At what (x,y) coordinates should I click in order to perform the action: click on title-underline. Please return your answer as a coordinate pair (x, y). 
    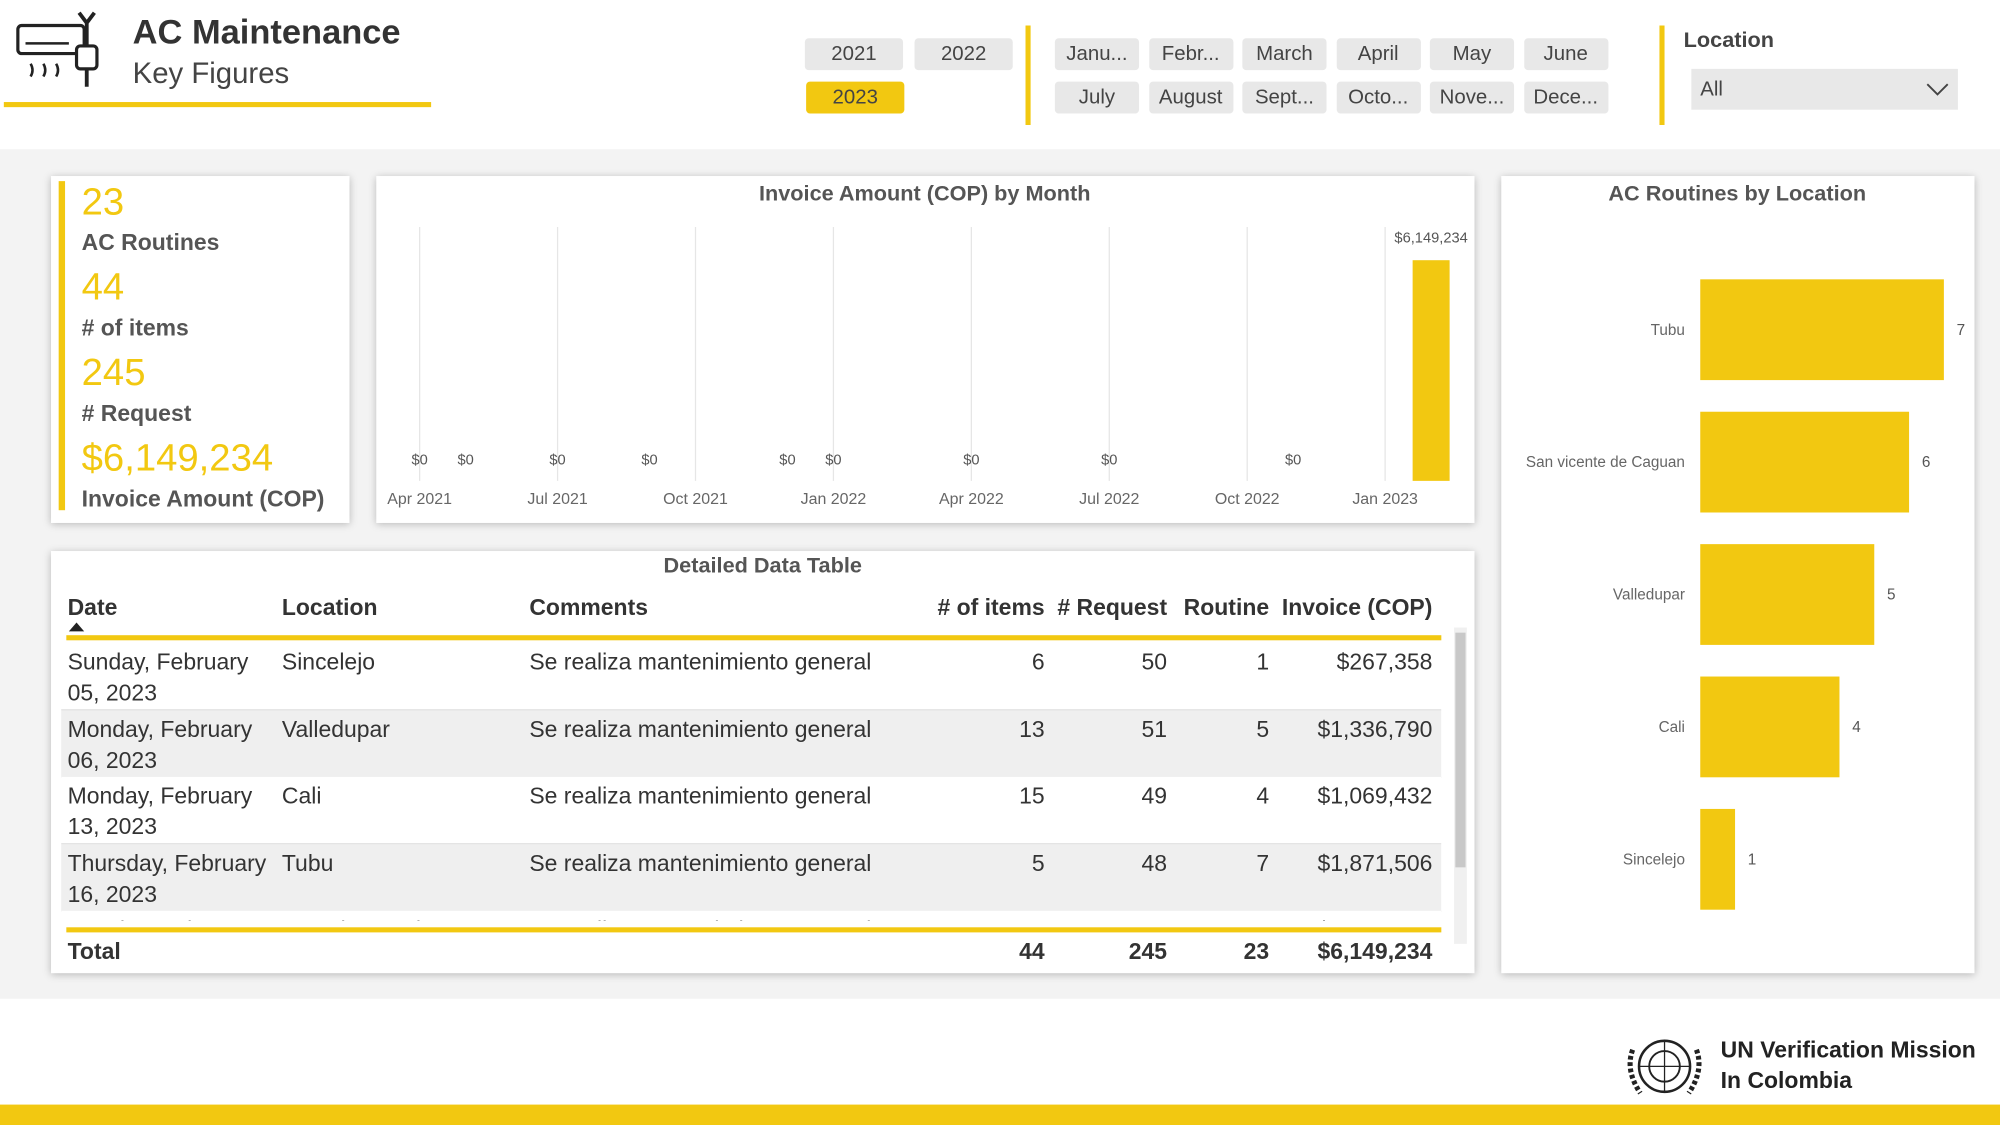
    Looking at the image, I should click on (217, 105).